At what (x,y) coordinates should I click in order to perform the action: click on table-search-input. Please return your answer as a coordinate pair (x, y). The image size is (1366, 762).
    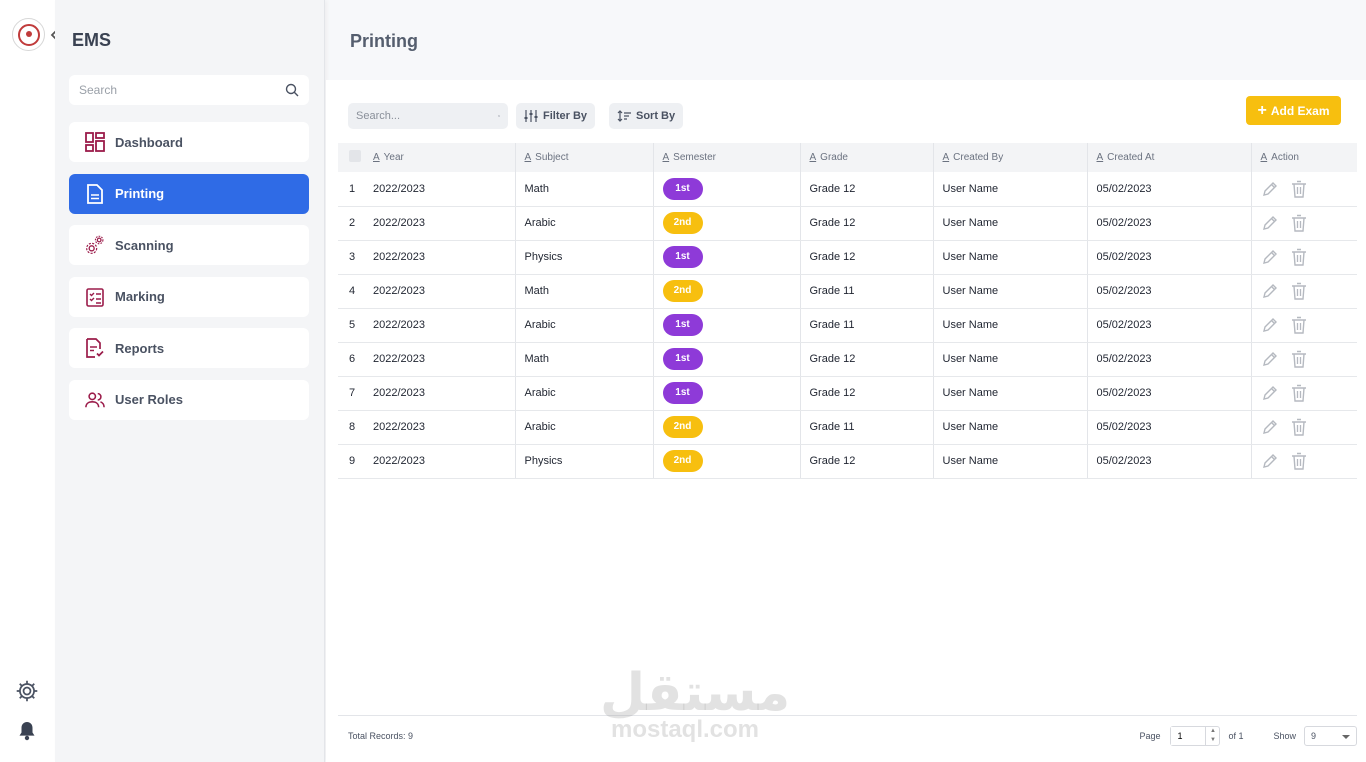
    Looking at the image, I should click on (427, 116).